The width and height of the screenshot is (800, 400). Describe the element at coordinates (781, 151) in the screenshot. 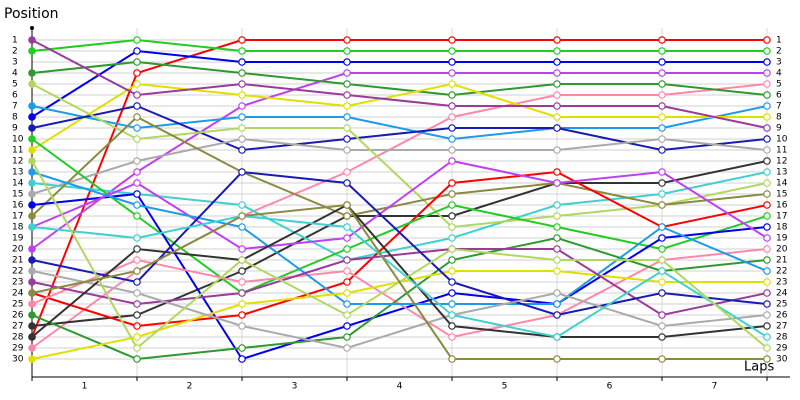

I see `y-tick-label-right: 11` at that location.